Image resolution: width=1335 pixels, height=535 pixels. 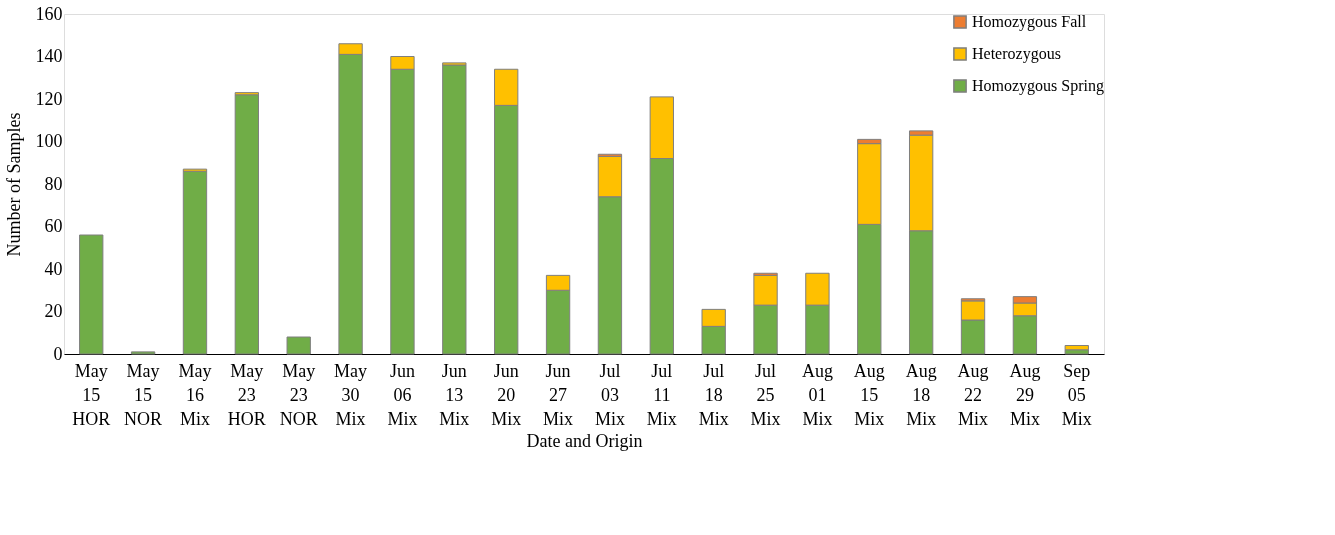 What do you see at coordinates (49, 56) in the screenshot?
I see `y-tick-label: 140` at bounding box center [49, 56].